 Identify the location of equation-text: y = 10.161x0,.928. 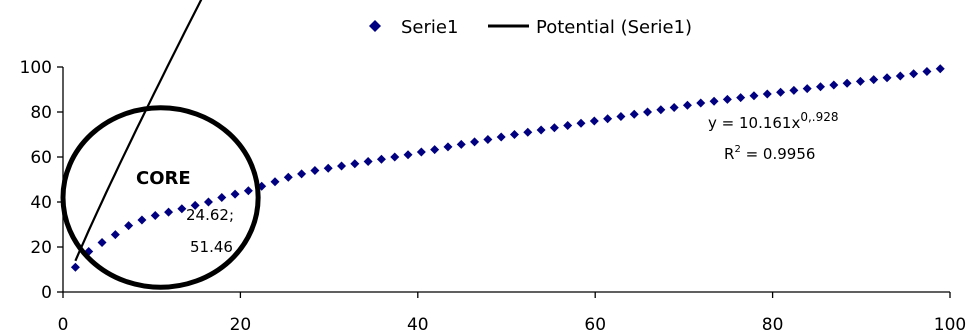
(773, 121).